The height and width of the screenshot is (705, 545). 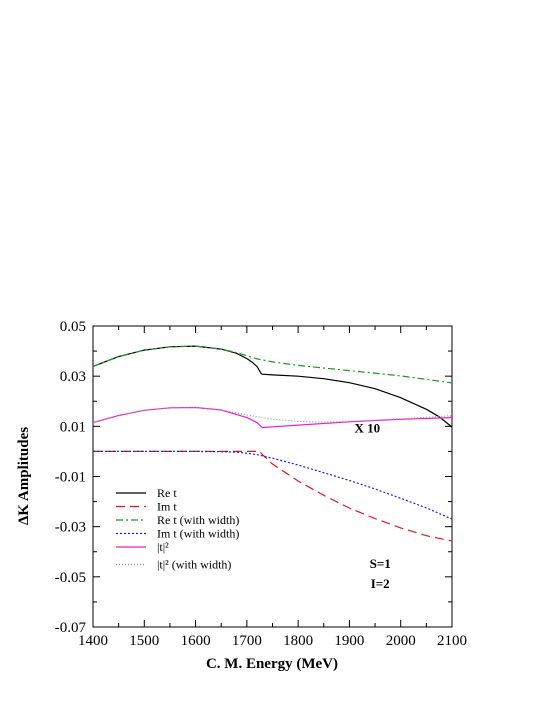 What do you see at coordinates (272, 415) in the screenshot?
I see `series-line--t-with-width` at bounding box center [272, 415].